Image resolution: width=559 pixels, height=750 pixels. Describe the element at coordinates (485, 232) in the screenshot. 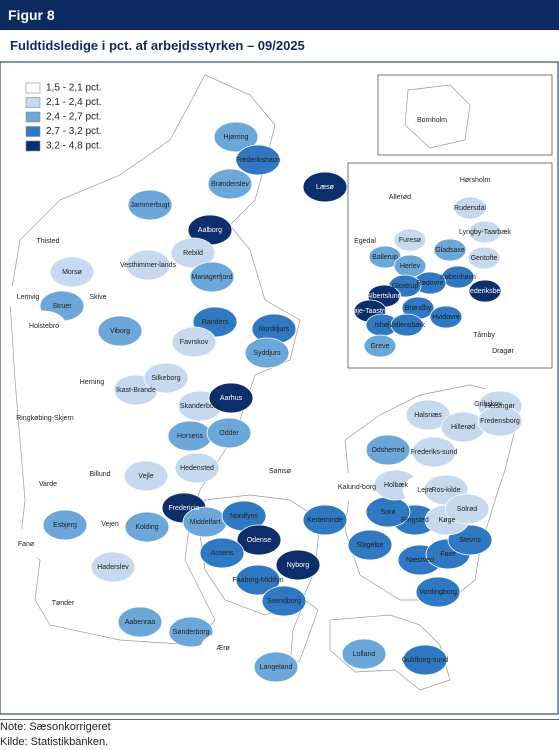

I see `region-label: Lyngby-Taarbæk` at that location.